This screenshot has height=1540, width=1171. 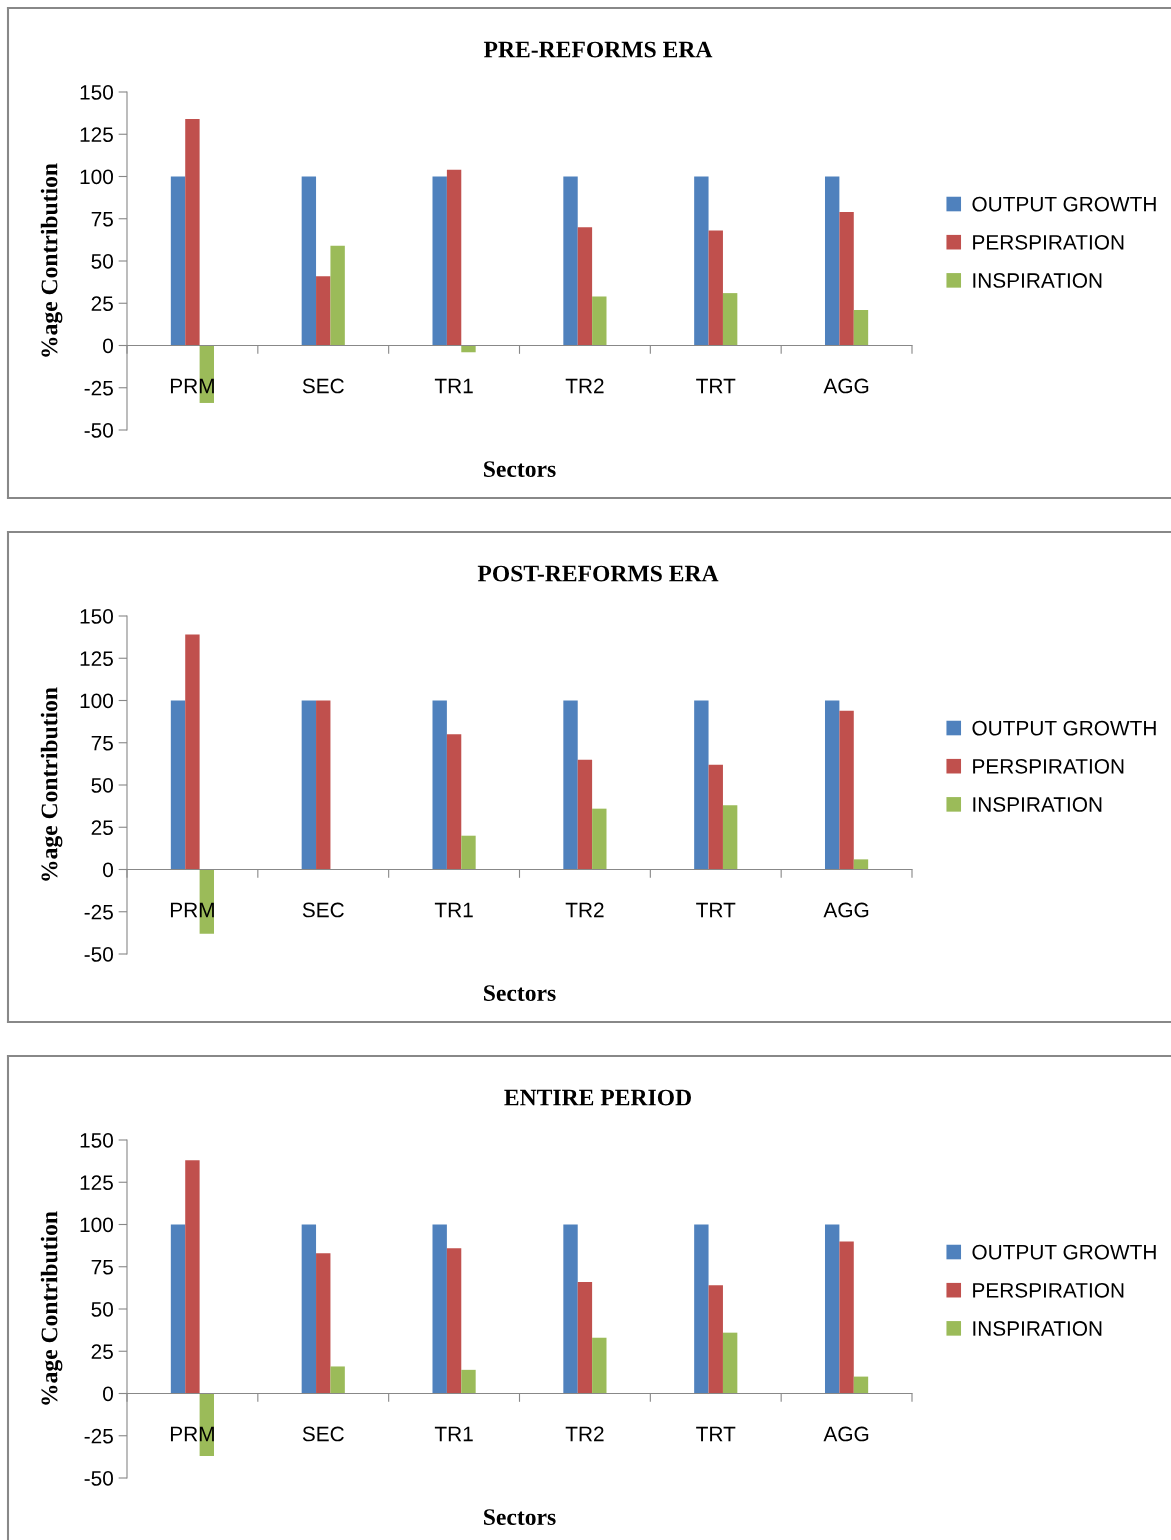 What do you see at coordinates (597, 1097) in the screenshot?
I see `chart-title: ENTIRE PERIOD` at bounding box center [597, 1097].